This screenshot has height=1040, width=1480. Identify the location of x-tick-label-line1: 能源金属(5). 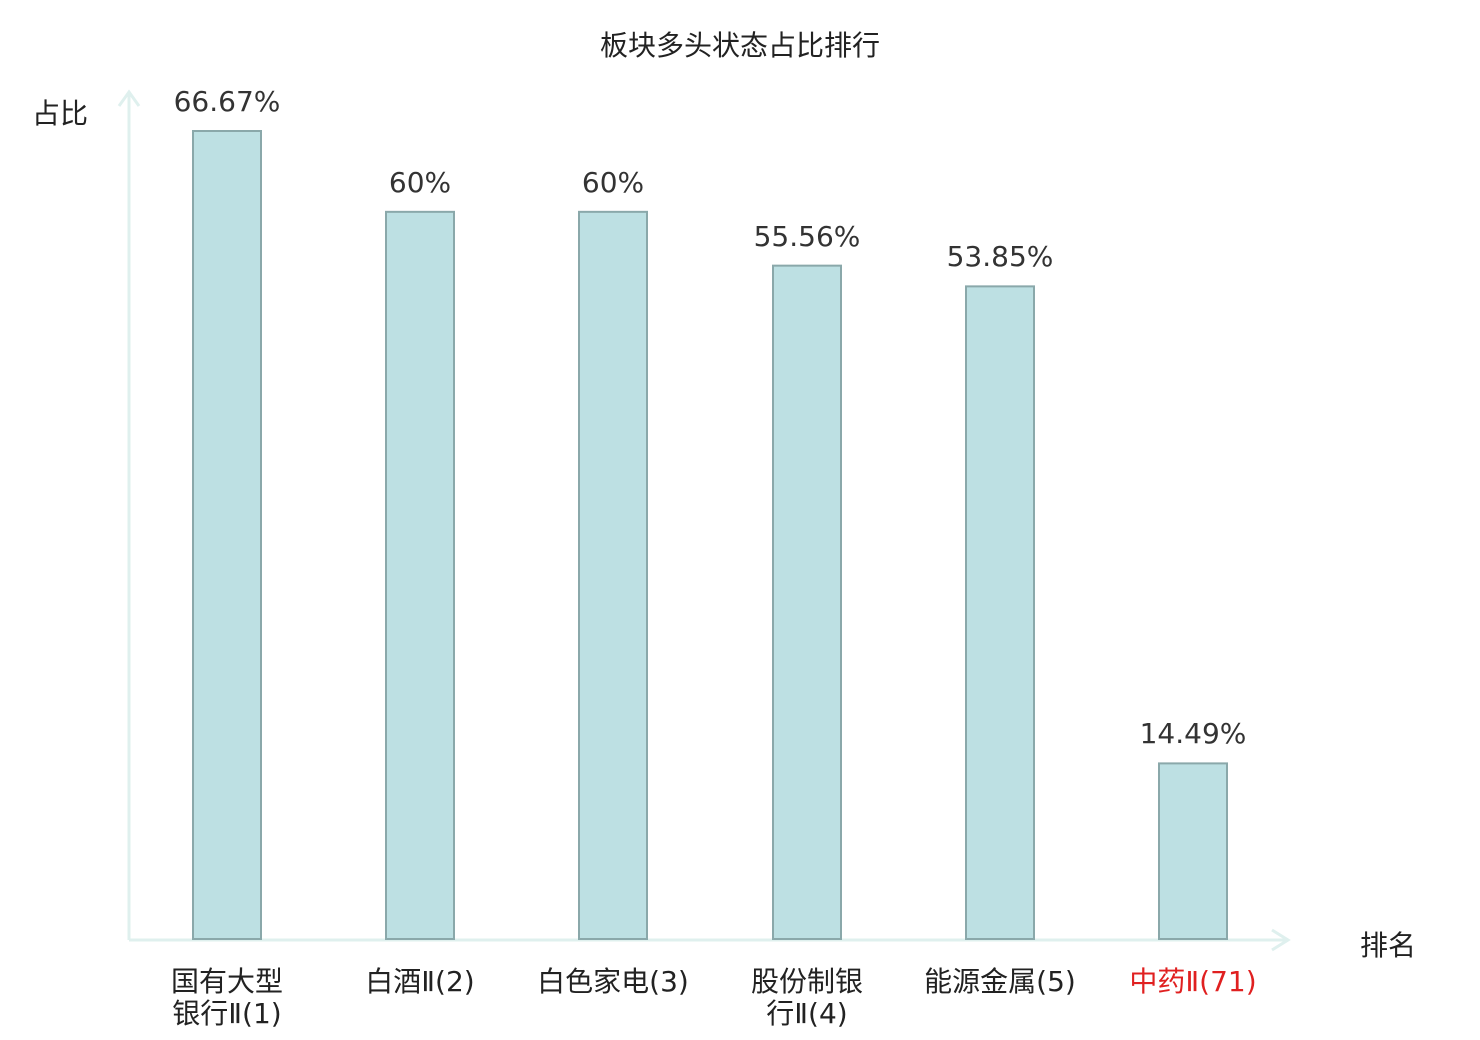
(1000, 981).